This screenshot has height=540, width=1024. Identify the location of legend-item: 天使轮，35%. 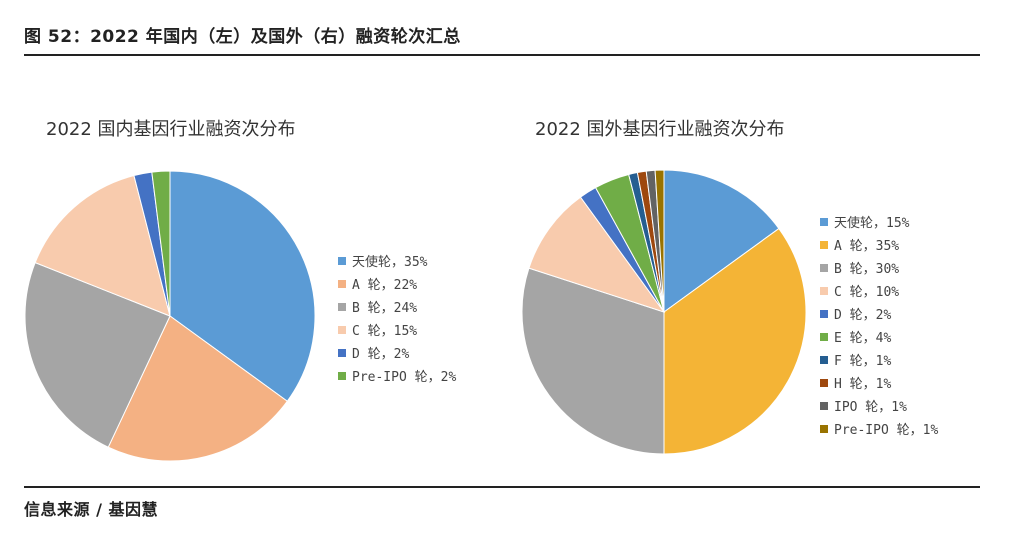
(397, 260).